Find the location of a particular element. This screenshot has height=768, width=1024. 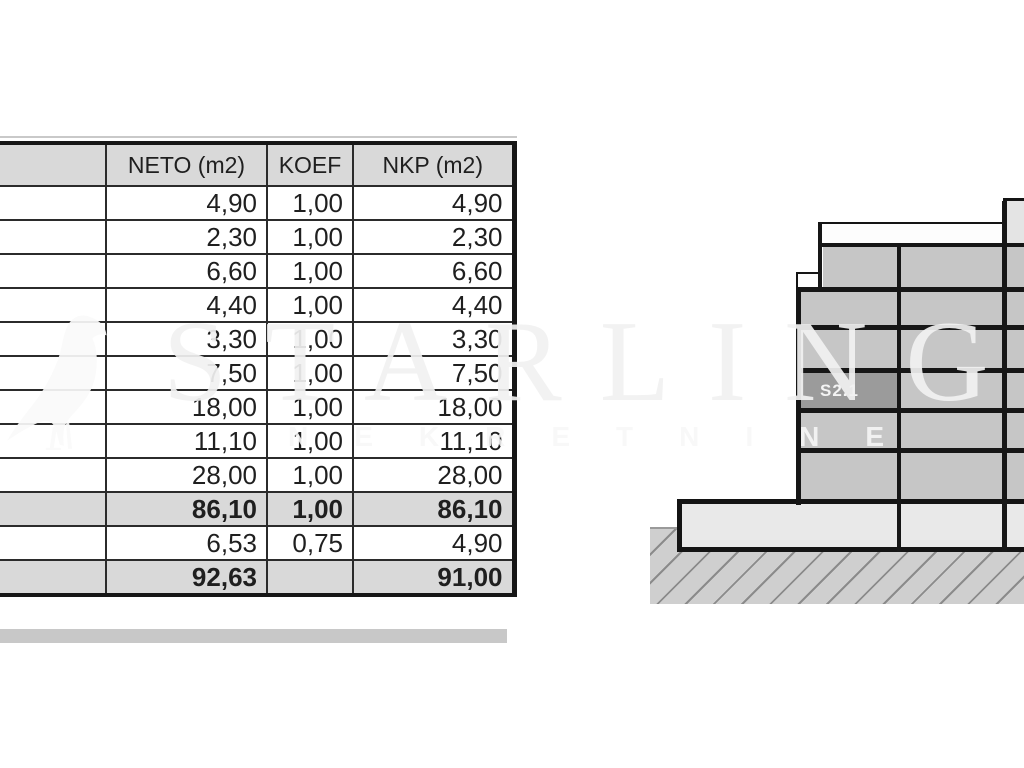

table-header-row: NETO (m2) KOEF NKP (m2) is located at coordinates (257, 164).